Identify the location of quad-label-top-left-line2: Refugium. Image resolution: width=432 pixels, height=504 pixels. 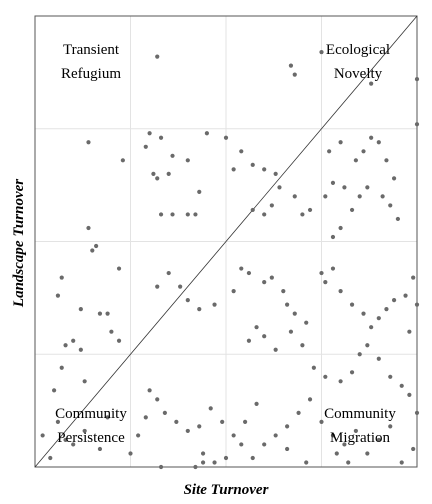
(91, 74).